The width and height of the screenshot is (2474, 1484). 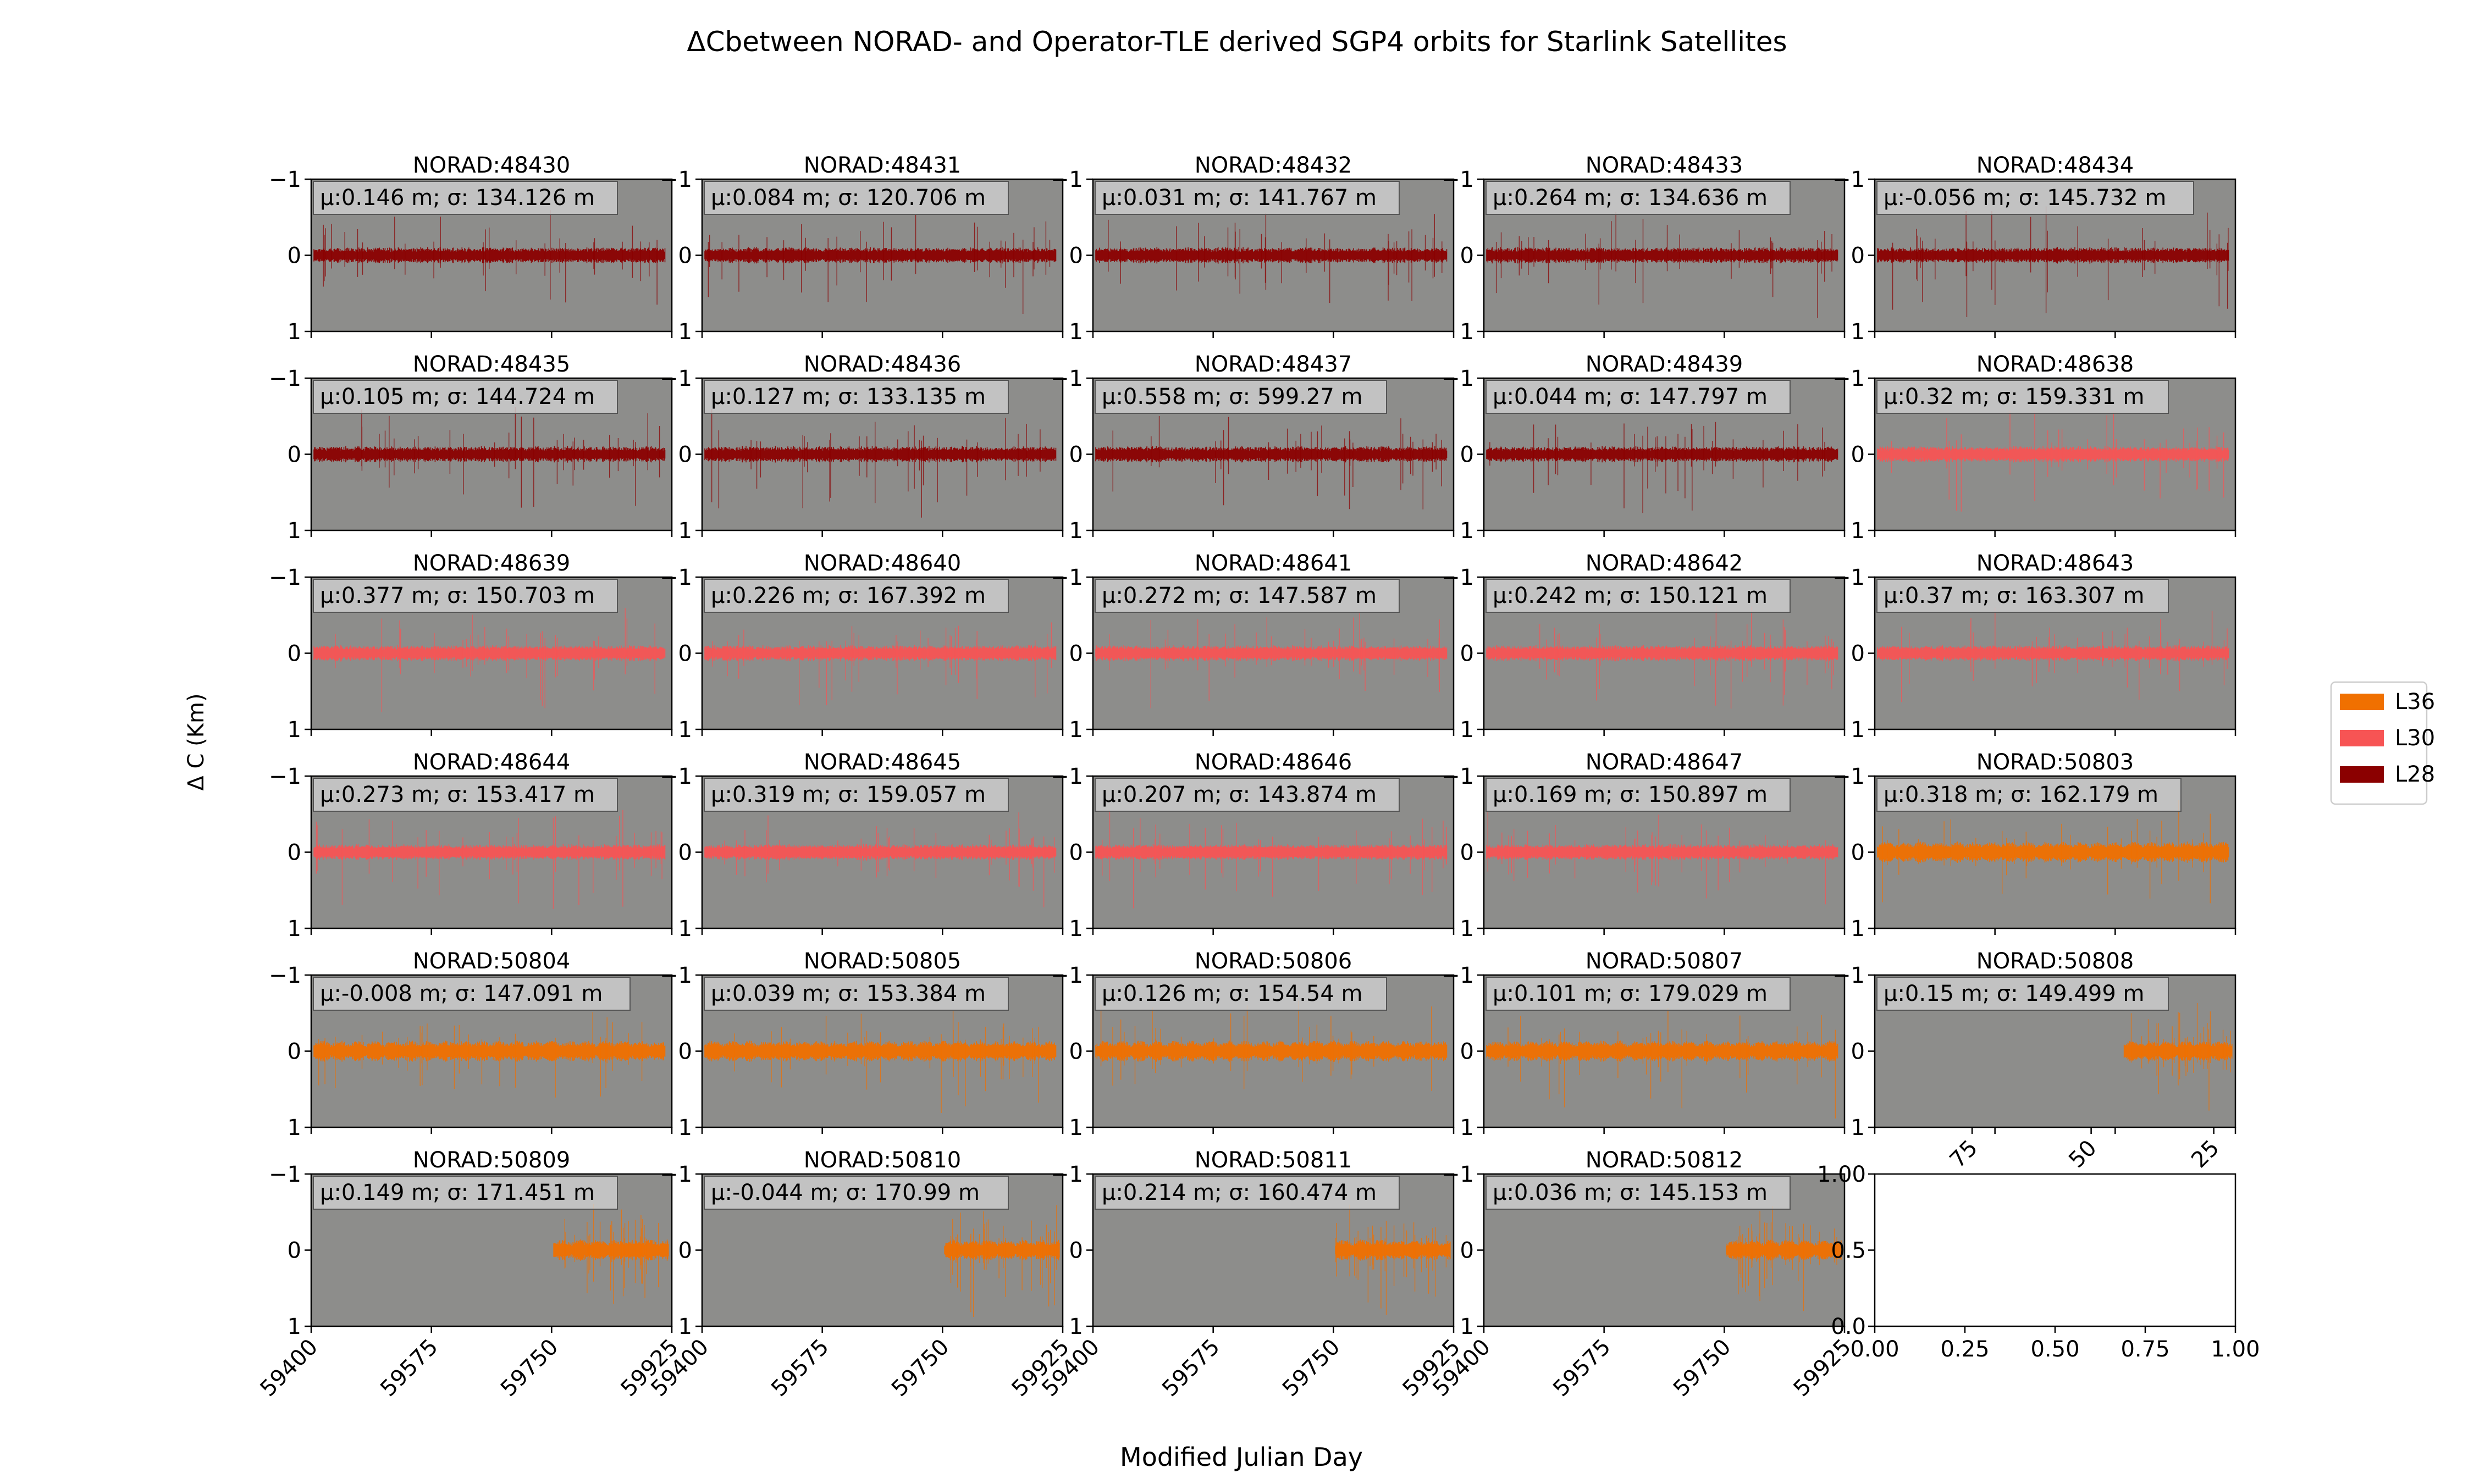 What do you see at coordinates (1274, 1160) in the screenshot?
I see `panel-title: NORAD:50811` at bounding box center [1274, 1160].